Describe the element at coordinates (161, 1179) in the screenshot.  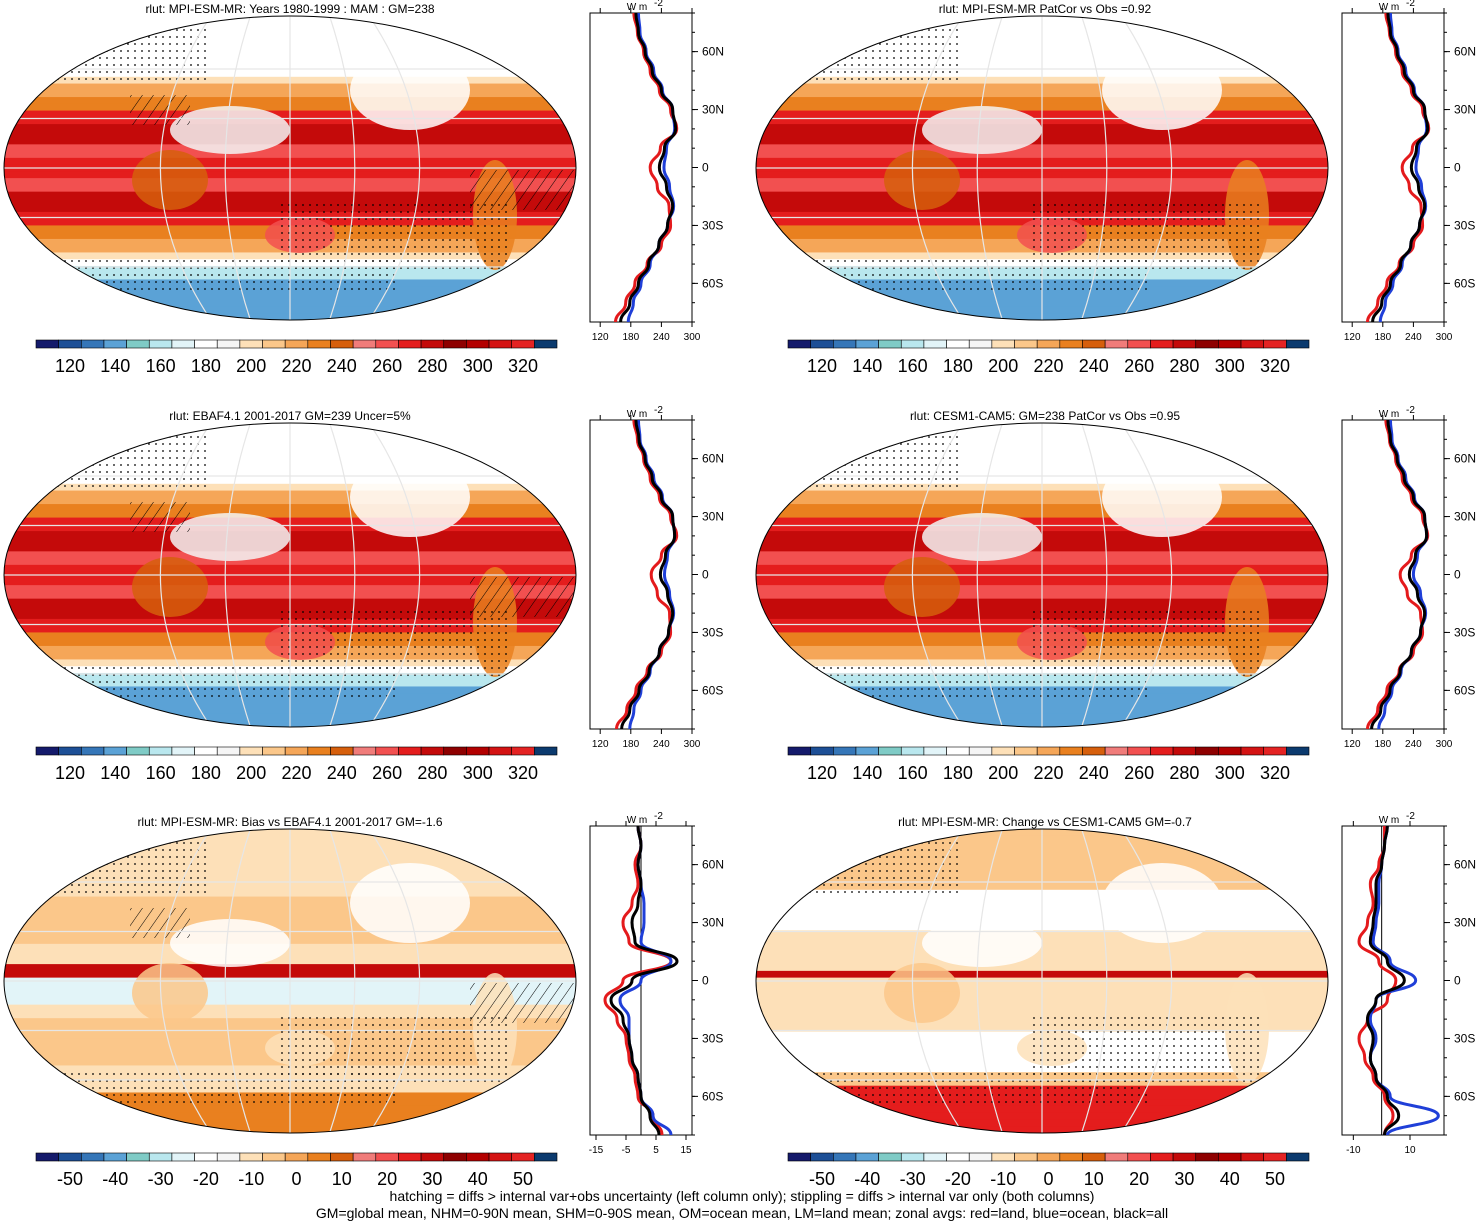
I see `colorbar-label: -30` at that location.